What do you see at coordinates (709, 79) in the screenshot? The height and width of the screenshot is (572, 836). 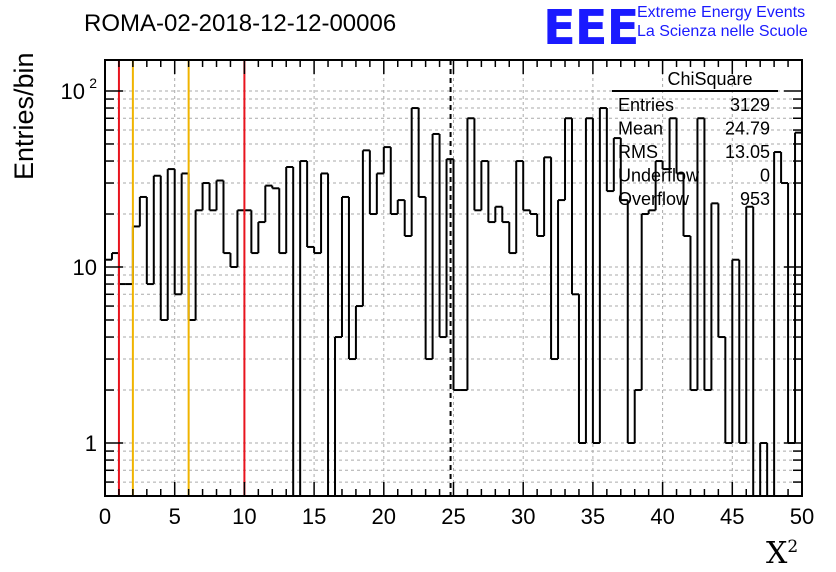 I see `stats-title: ChiSquare` at bounding box center [709, 79].